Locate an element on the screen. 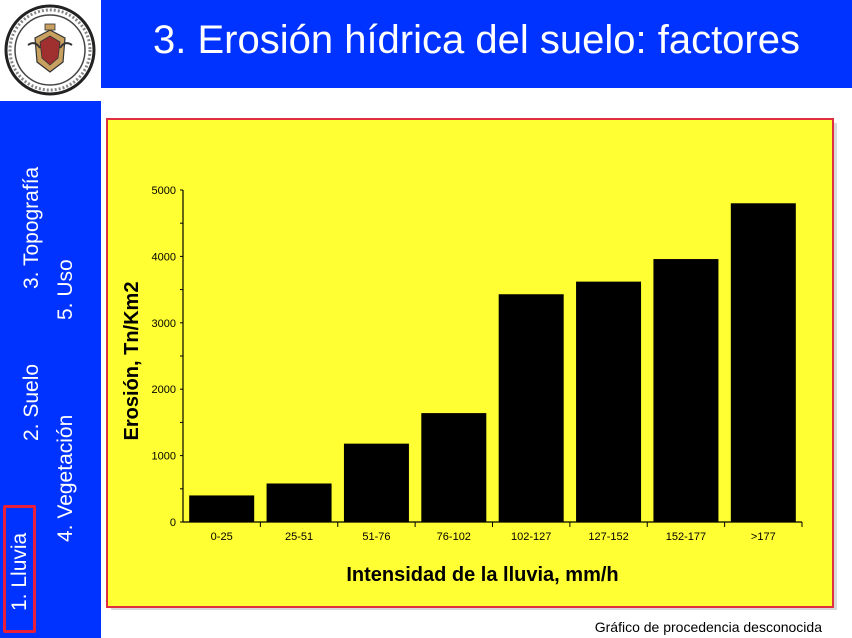 The image size is (852, 638). x-tick-label: 76-102 is located at coordinates (454, 537).